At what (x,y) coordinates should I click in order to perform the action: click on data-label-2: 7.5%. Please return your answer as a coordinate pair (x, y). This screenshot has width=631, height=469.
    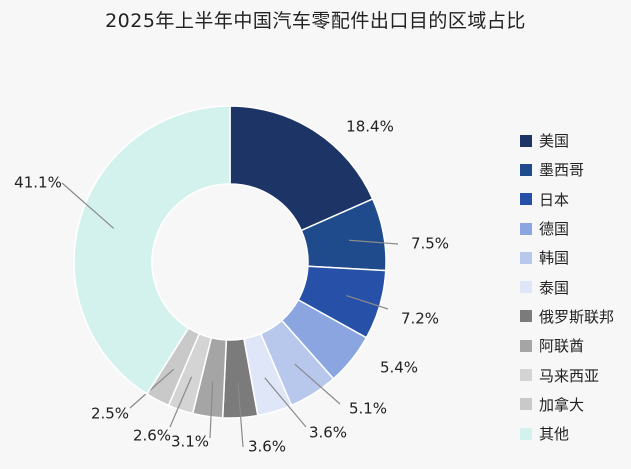
    Looking at the image, I should click on (430, 244).